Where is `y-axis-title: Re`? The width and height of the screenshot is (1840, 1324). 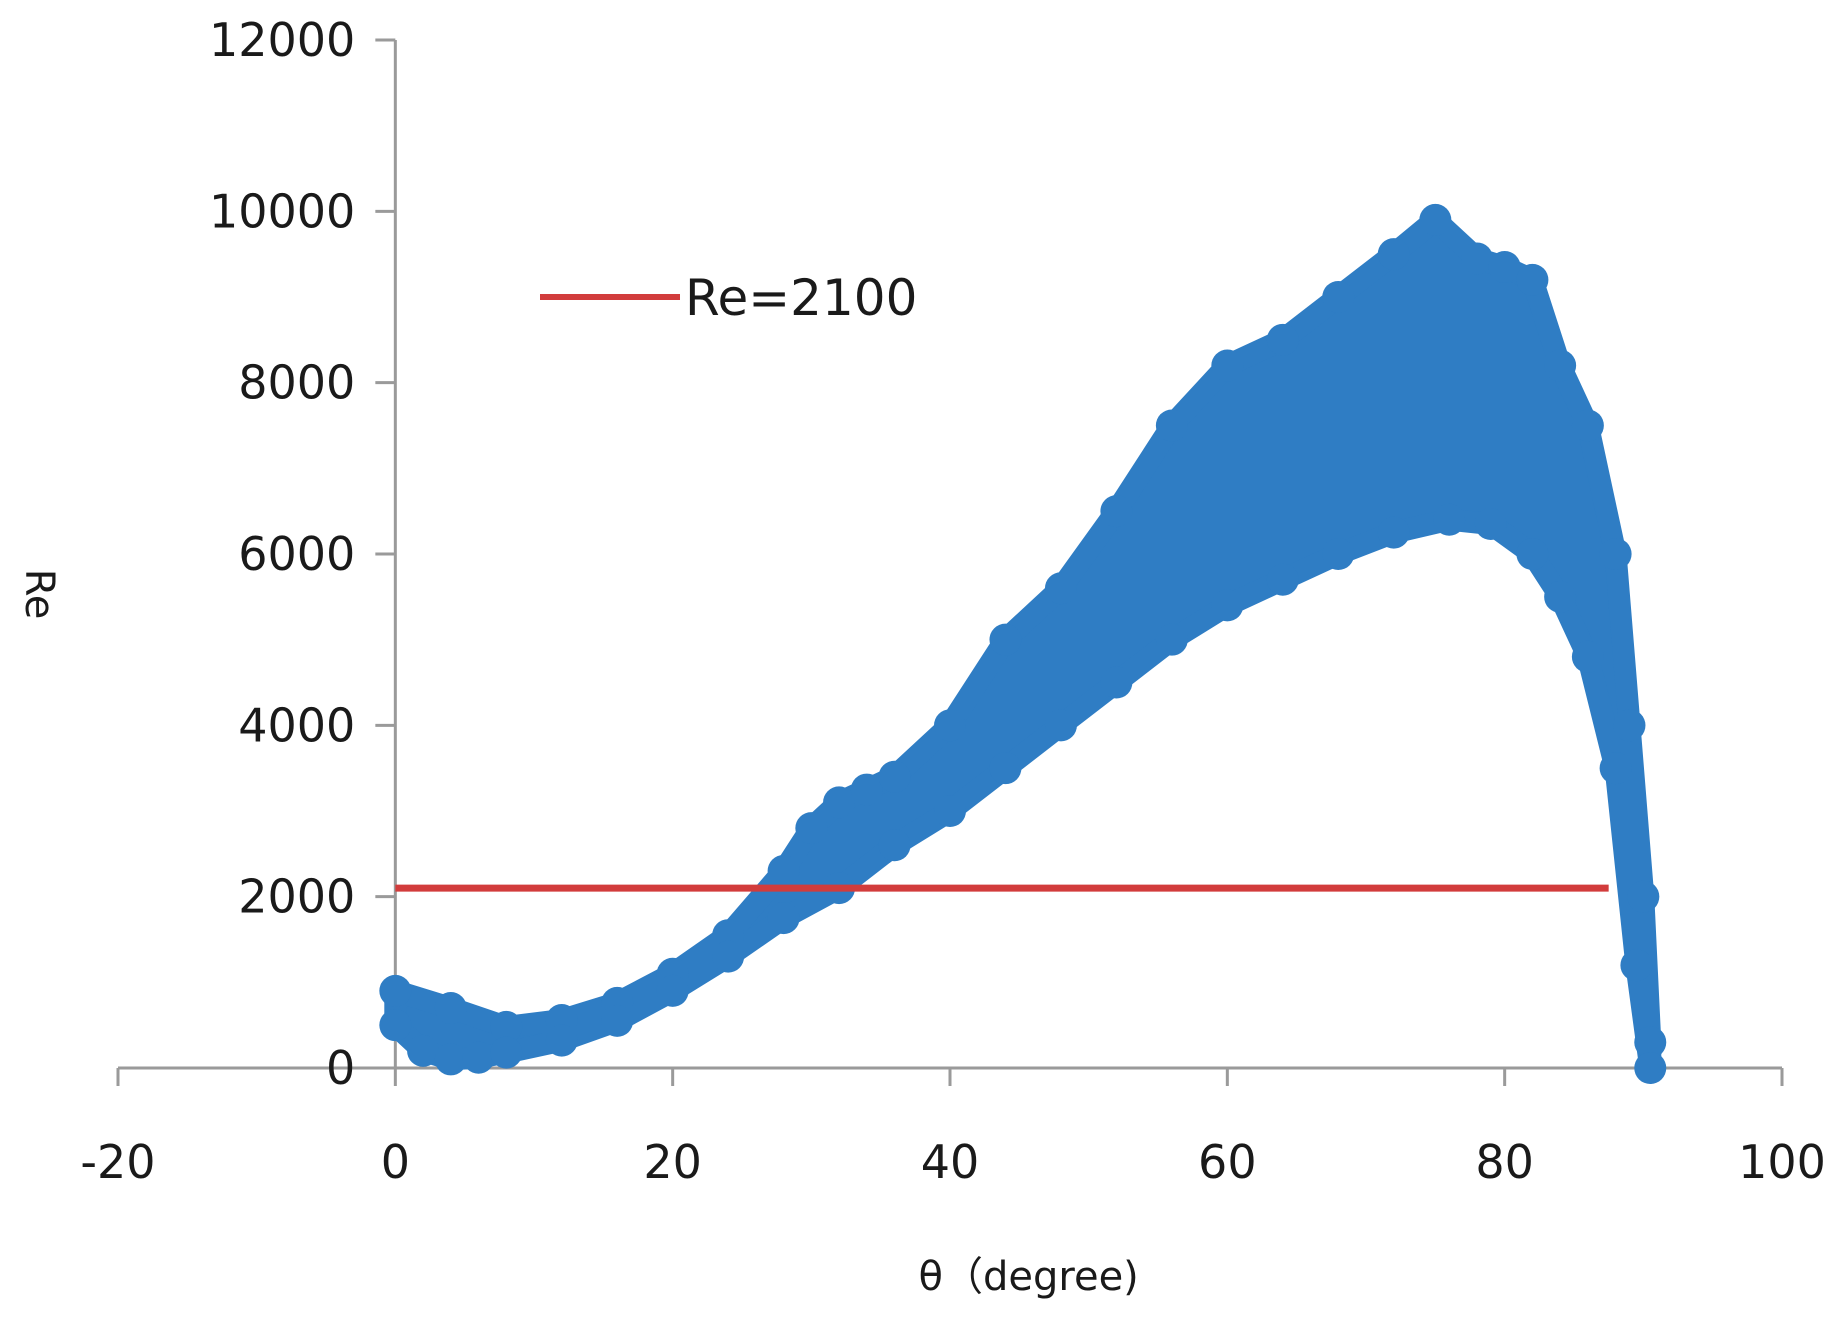
y-axis-title: Re is located at coordinates (39, 594).